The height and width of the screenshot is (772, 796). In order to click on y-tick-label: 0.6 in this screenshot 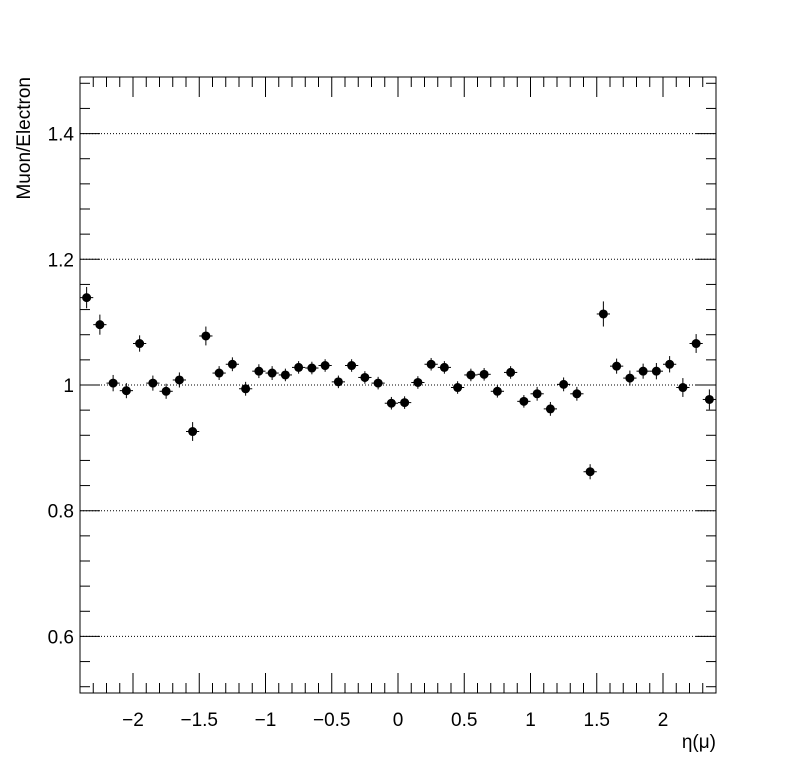, I will do `click(61, 637)`.